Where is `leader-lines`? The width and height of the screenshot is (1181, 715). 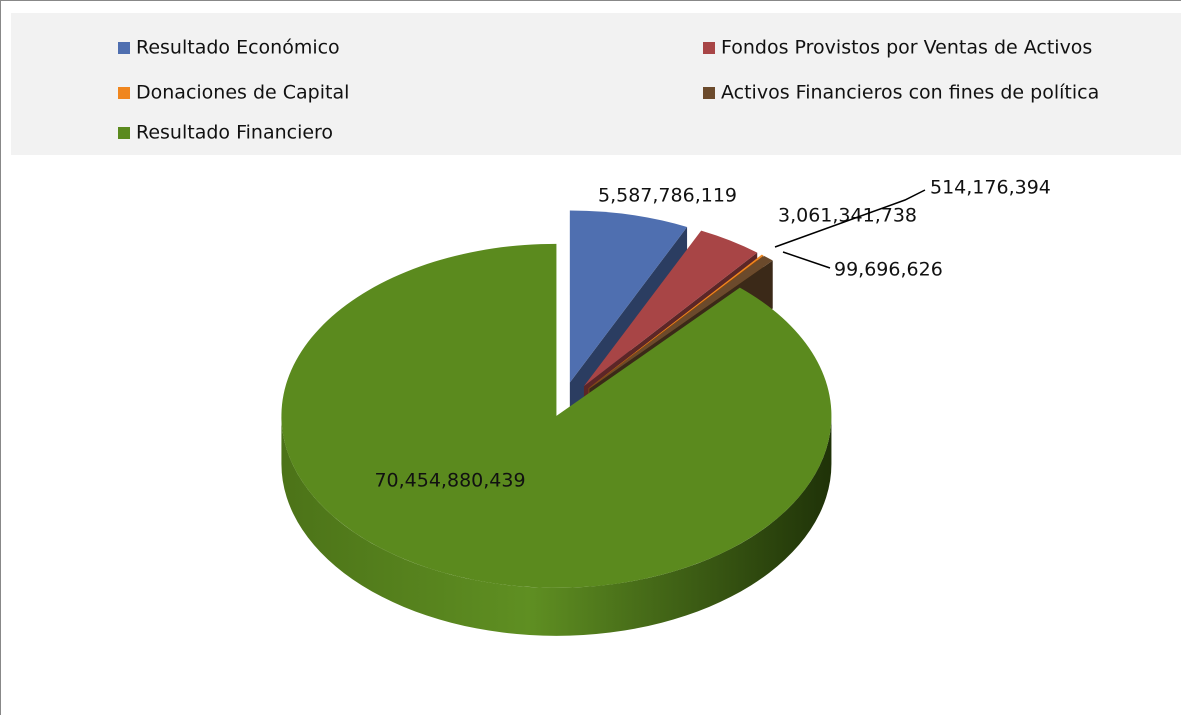 leader-lines is located at coordinates (850, 229).